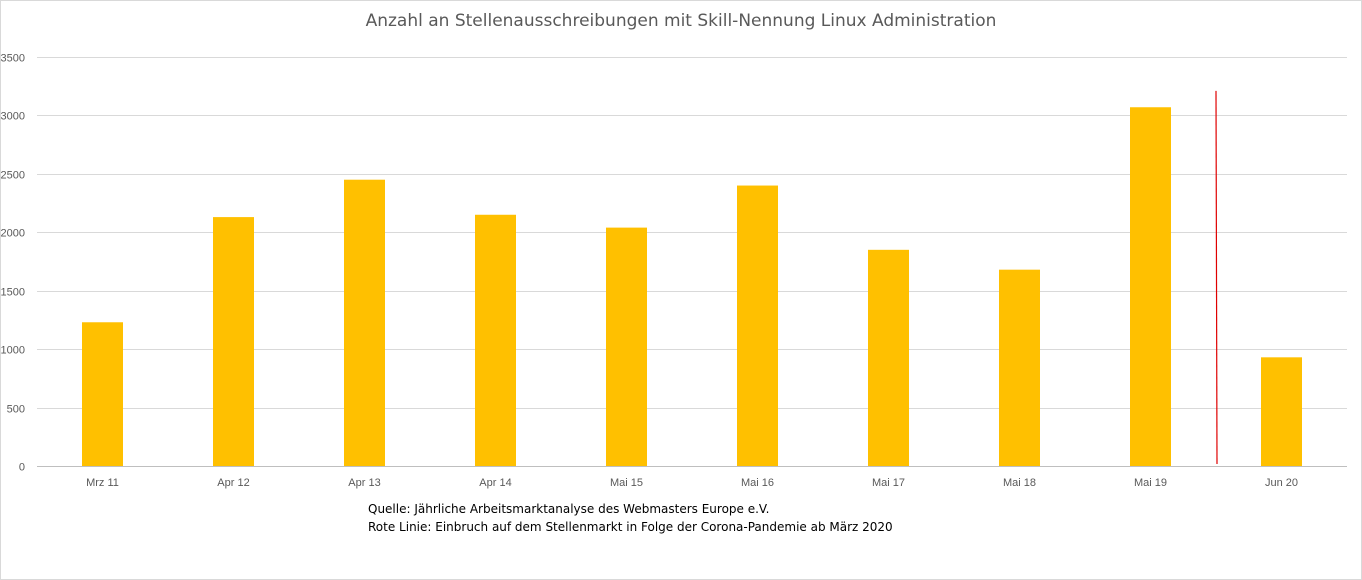 The width and height of the screenshot is (1362, 580). Describe the element at coordinates (233, 483) in the screenshot. I see `x-tick-label: Apr 12` at that location.